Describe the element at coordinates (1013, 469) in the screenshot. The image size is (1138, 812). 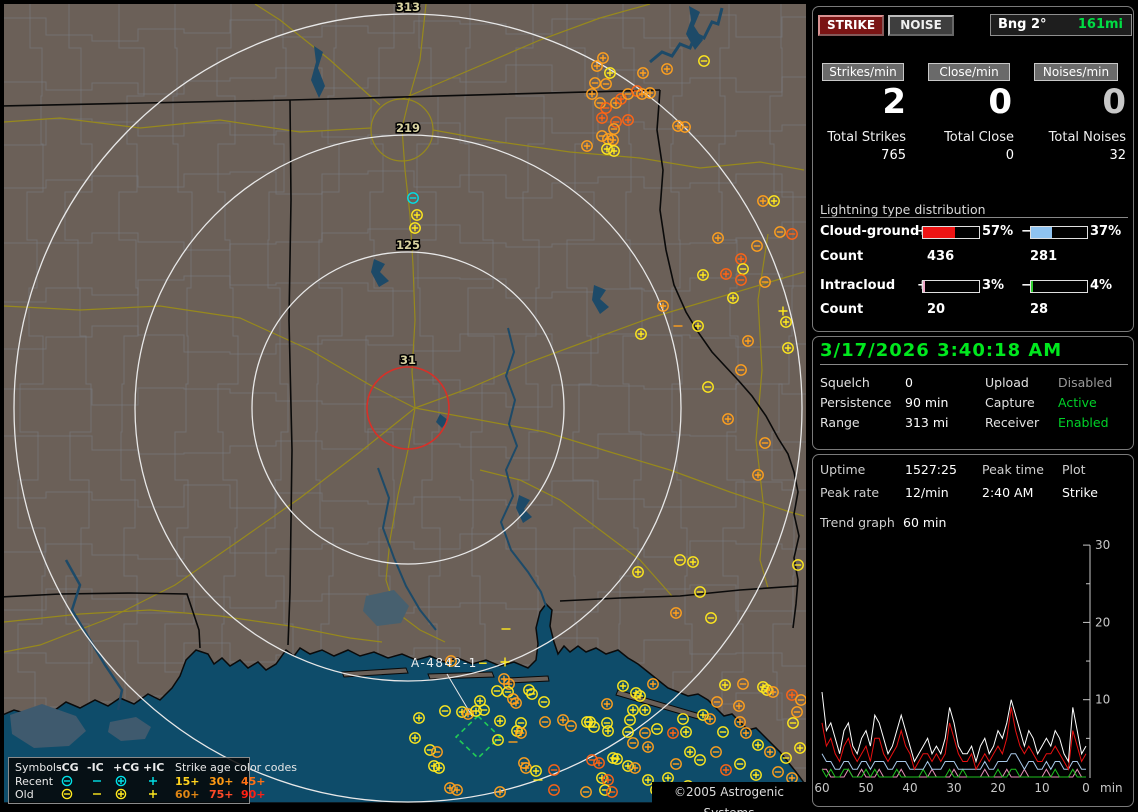
I see `peak-time-header: Peak time` at that location.